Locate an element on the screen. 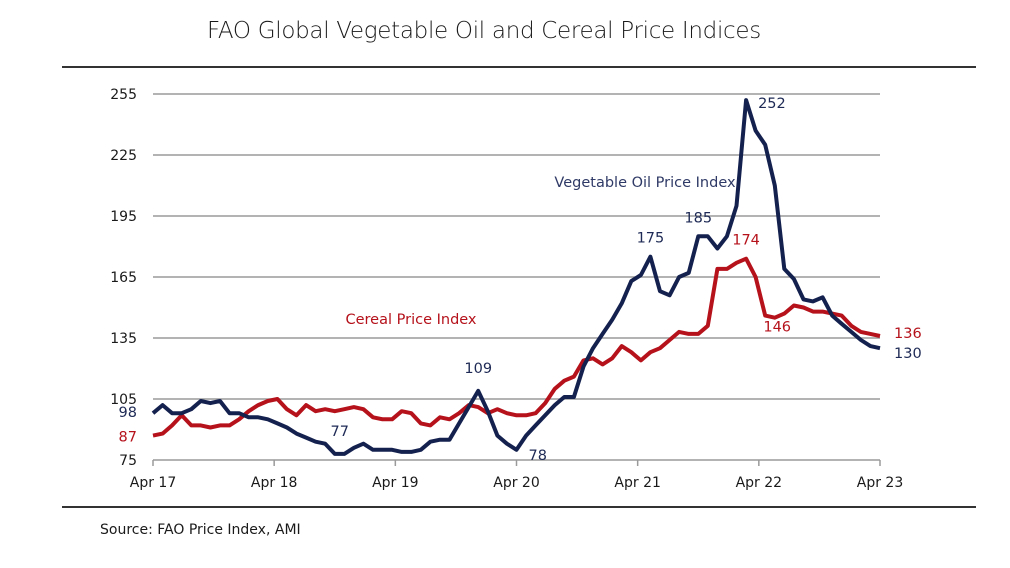 The height and width of the screenshot is (568, 1010). series-label-cereal: Cereal Price Index is located at coordinates (410, 320).